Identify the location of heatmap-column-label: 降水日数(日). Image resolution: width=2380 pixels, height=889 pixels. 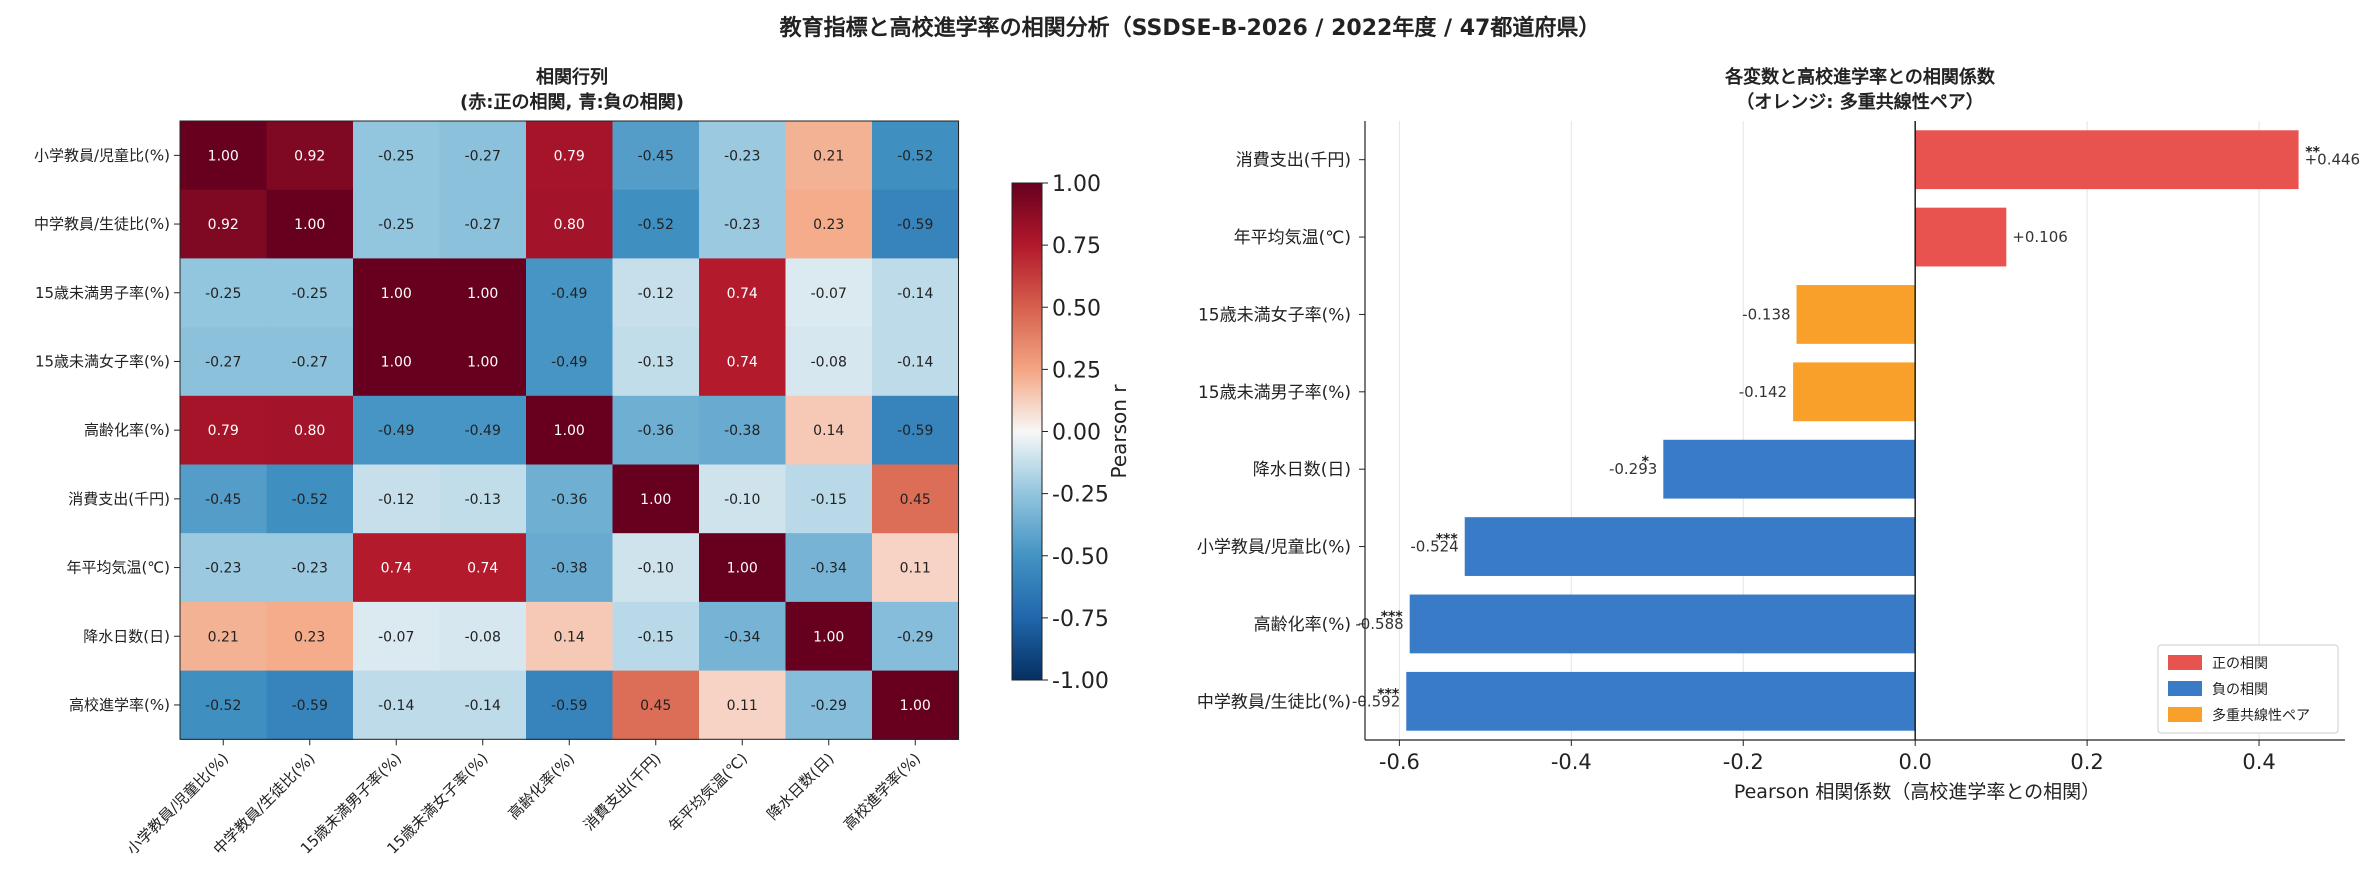
(801, 786).